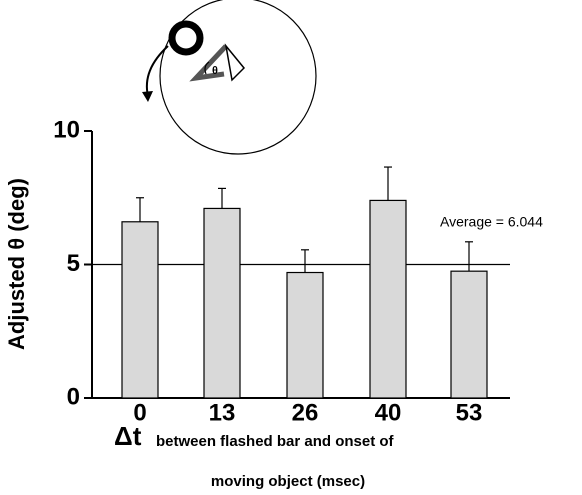 The width and height of the screenshot is (582, 495). I want to click on inset-circle, so click(238, 77).